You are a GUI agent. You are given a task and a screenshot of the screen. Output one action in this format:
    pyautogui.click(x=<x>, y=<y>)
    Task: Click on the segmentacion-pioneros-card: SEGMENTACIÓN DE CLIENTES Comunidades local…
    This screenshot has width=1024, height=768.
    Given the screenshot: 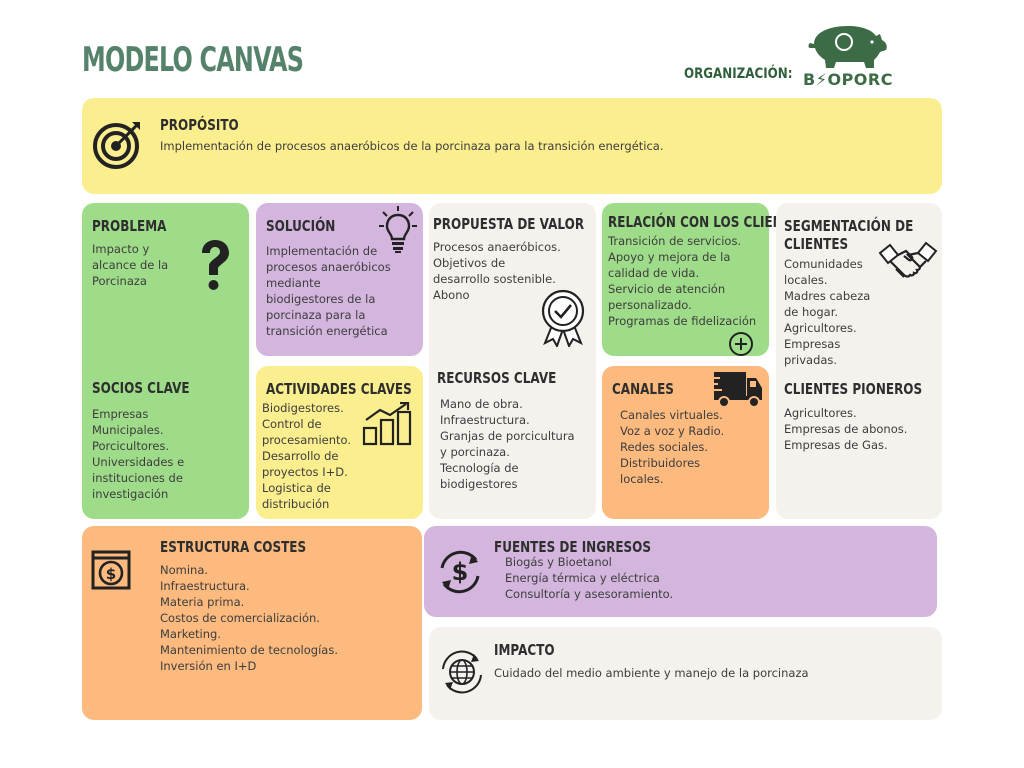 What is the action you would take?
    pyautogui.click(x=859, y=361)
    